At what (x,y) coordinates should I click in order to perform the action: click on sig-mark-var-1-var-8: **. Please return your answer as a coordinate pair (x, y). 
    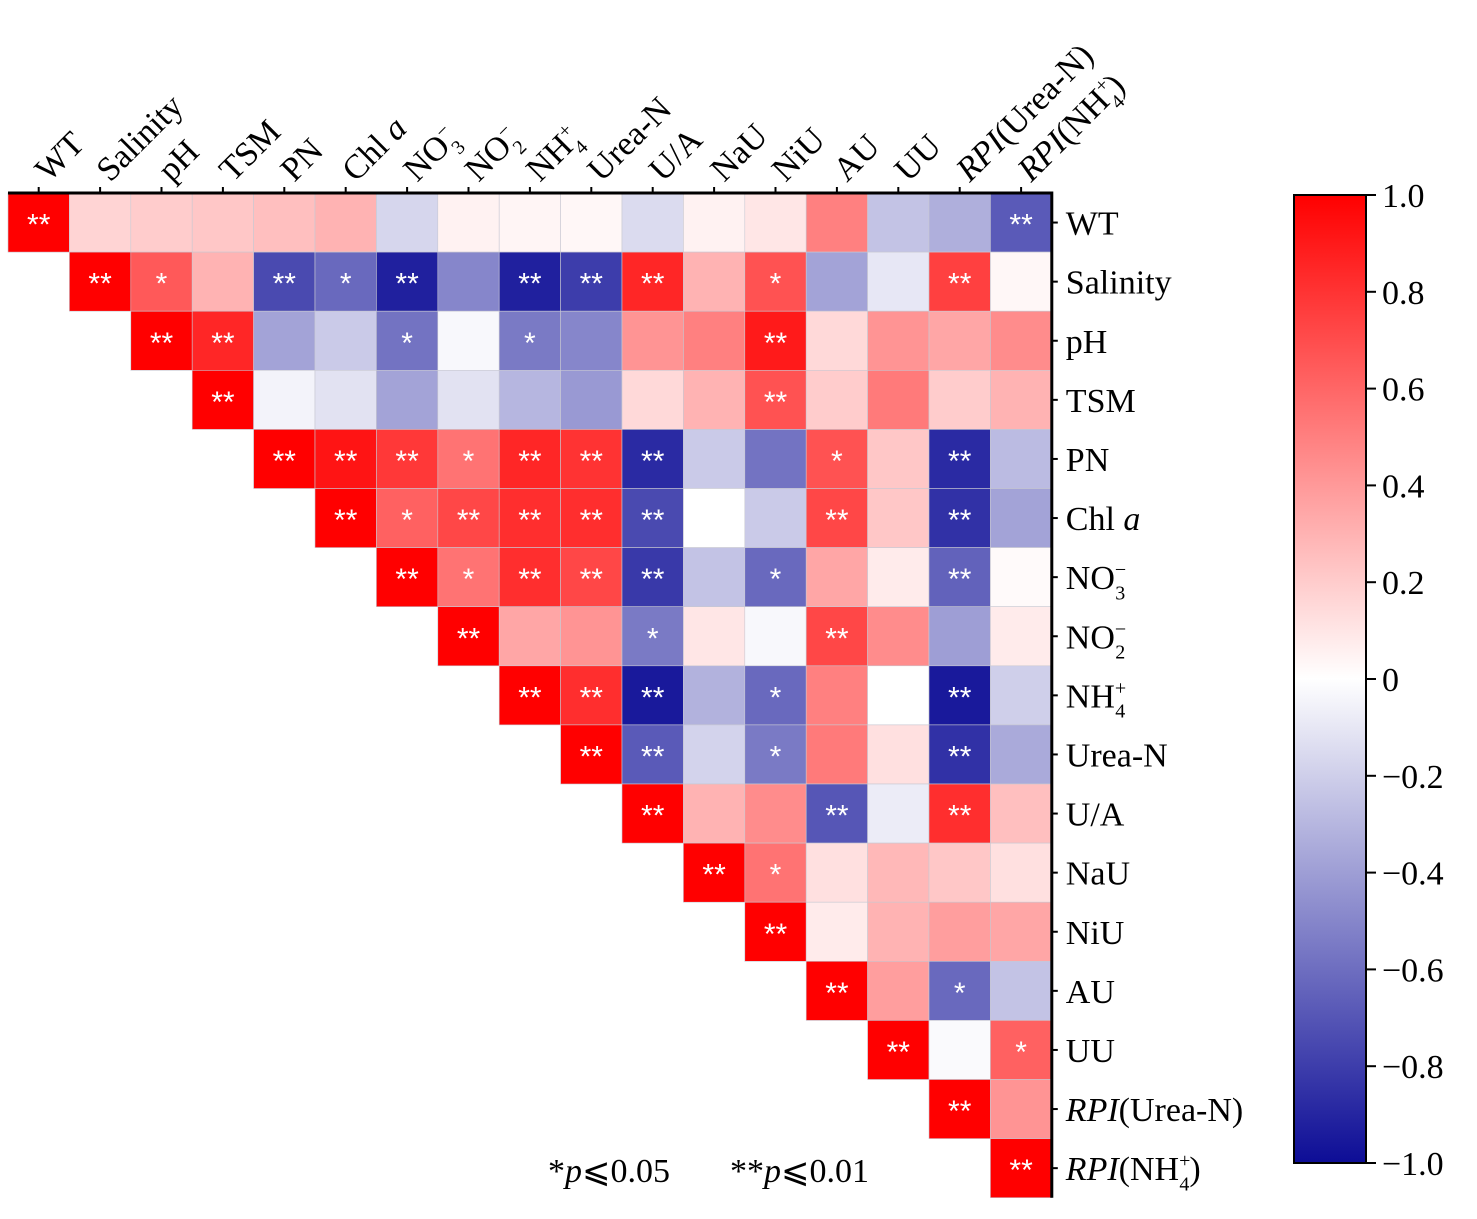
    Looking at the image, I should click on (530, 284).